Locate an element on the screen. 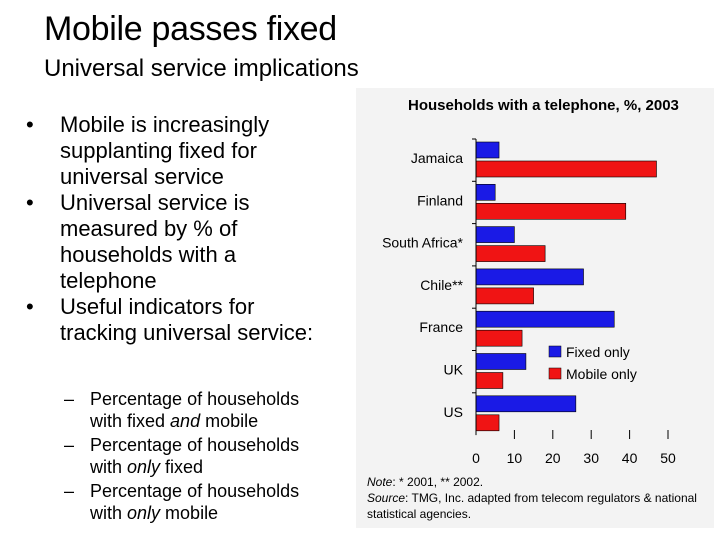  category-label: South Africa* is located at coordinates (422, 243).